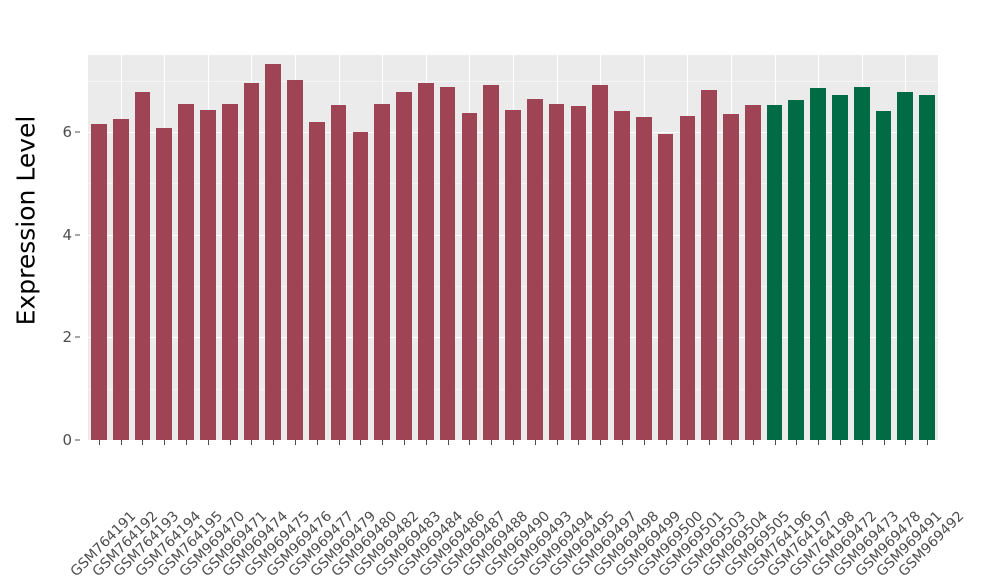  What do you see at coordinates (66, 250) in the screenshot?
I see `y-axis-tick-labels: 0 2 4 6` at bounding box center [66, 250].